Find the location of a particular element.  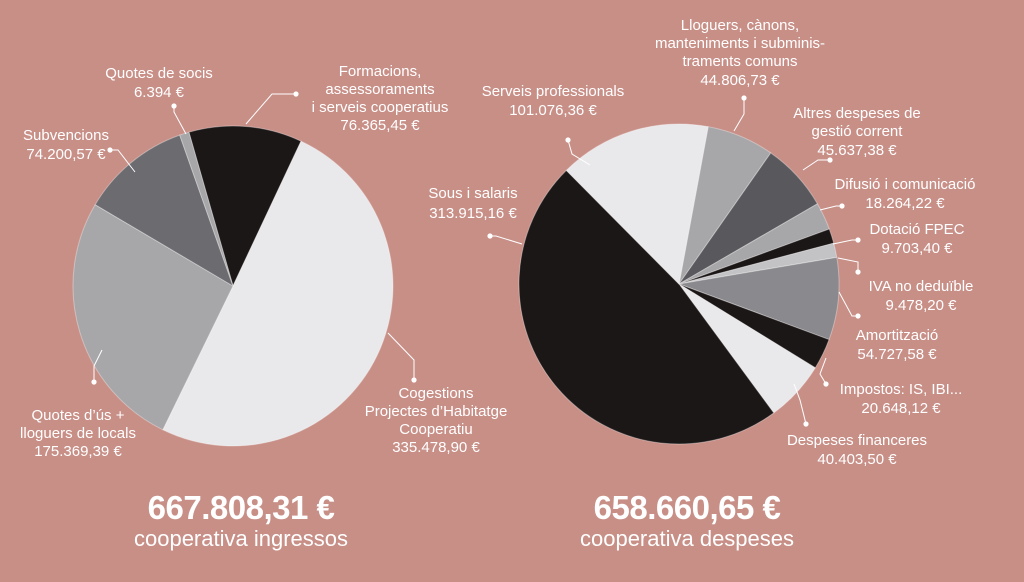

expenses-label-altres-despeses-de-gestio-corrent-text: gestió corrent is located at coordinates (858, 131).